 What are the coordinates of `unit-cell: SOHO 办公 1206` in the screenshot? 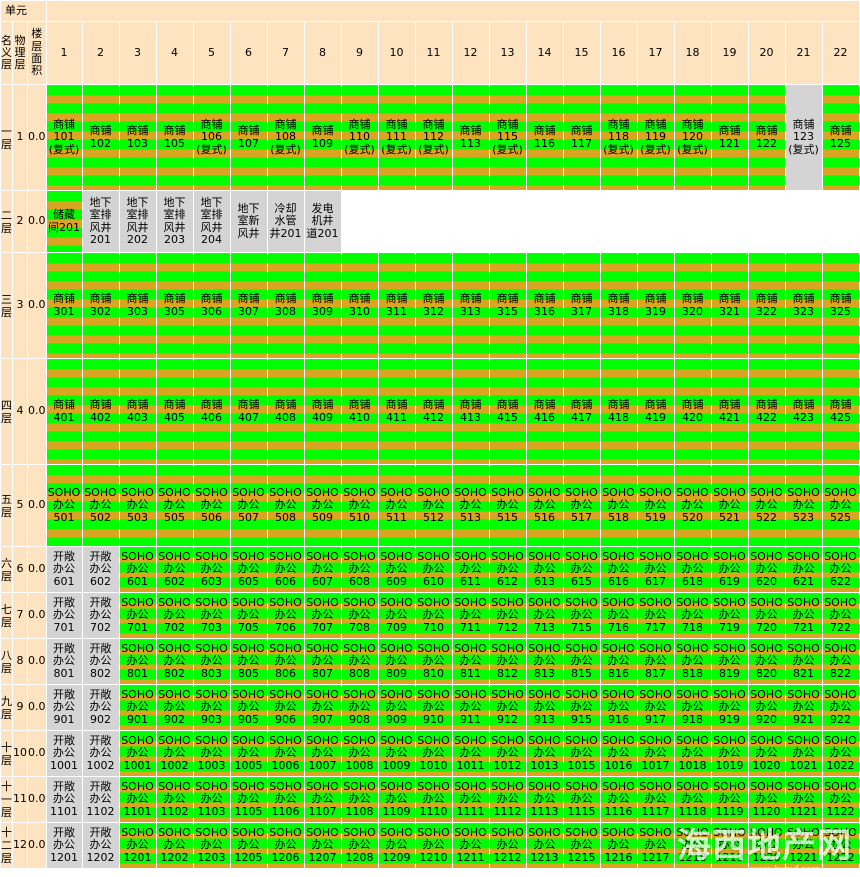 It's located at (285, 845).